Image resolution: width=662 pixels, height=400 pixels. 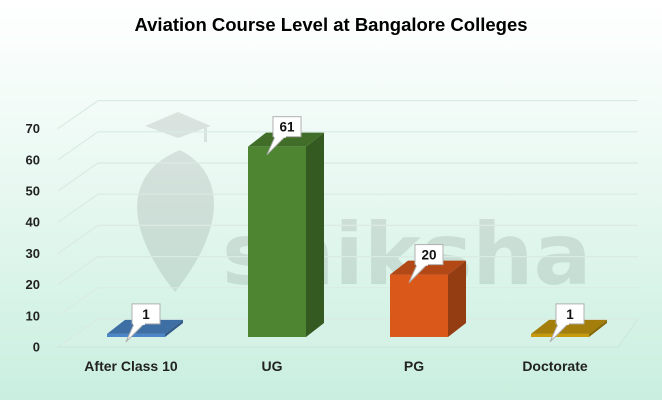 What do you see at coordinates (33, 315) in the screenshot?
I see `y-tick-label: 10` at bounding box center [33, 315].